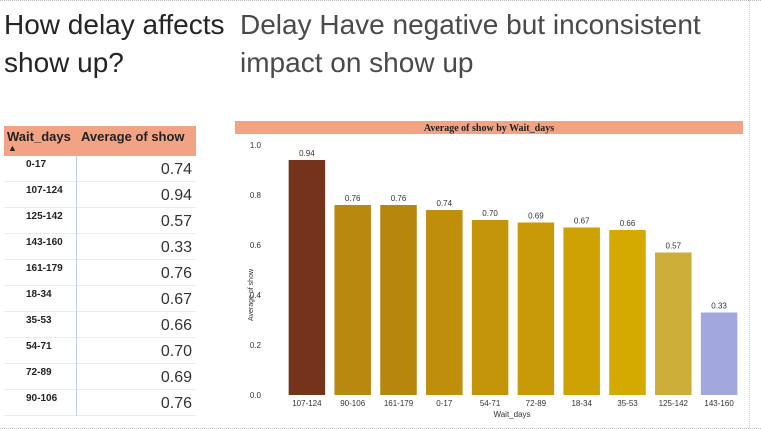 This screenshot has width=761, height=431. I want to click on table-row: 107-124 0.94, so click(100, 195).